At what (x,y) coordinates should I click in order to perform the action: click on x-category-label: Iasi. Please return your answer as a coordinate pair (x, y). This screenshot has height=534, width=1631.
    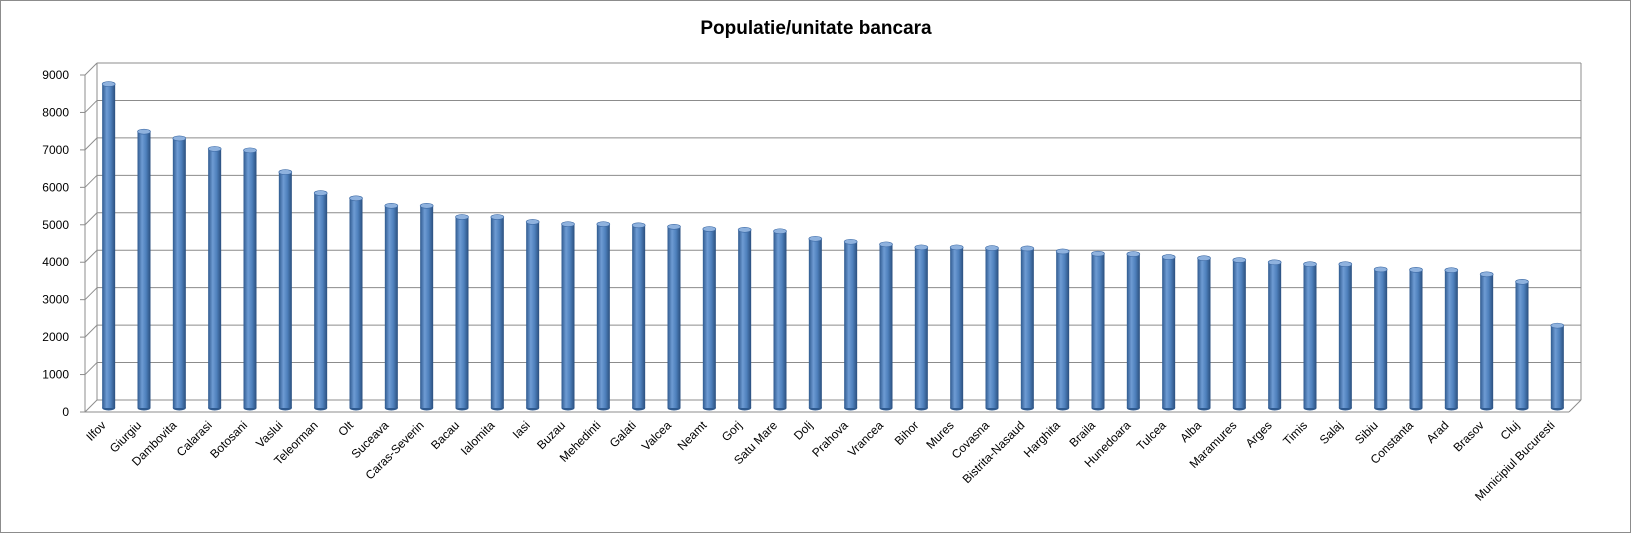
    Looking at the image, I should click on (521, 429).